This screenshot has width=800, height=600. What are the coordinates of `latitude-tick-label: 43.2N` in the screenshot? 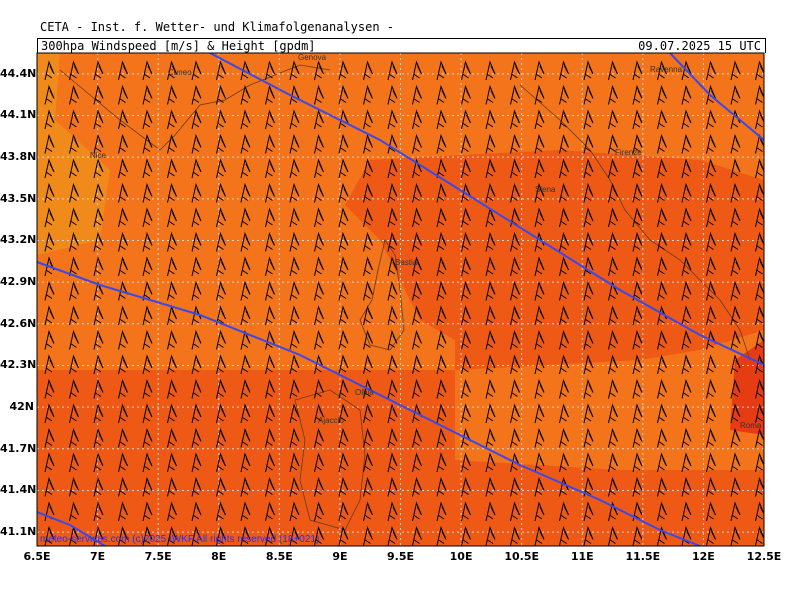 It's located at (18, 240).